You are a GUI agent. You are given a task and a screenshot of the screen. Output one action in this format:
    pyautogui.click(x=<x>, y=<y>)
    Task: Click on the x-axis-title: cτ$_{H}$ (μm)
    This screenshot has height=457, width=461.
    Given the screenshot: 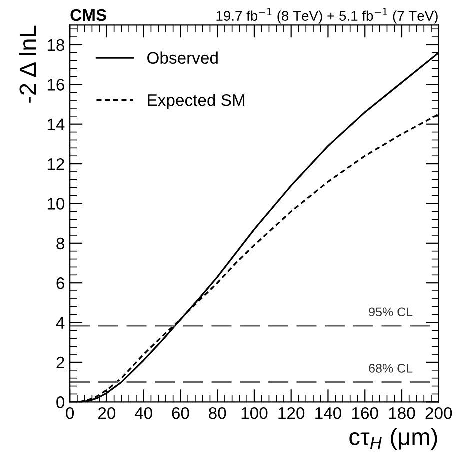 What is the action you would take?
    pyautogui.click(x=394, y=439)
    